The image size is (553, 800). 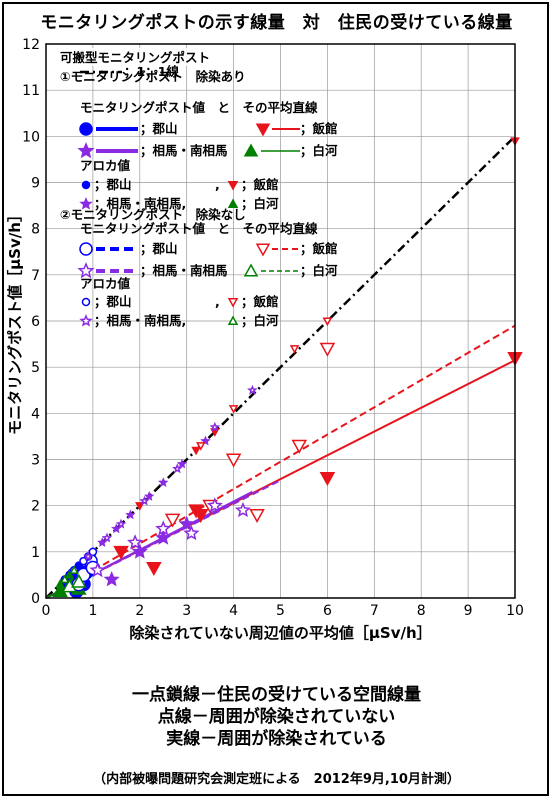 I want to click on legend-group2-title: ②モニタリングポスト 除染なし, so click(x=153, y=214).